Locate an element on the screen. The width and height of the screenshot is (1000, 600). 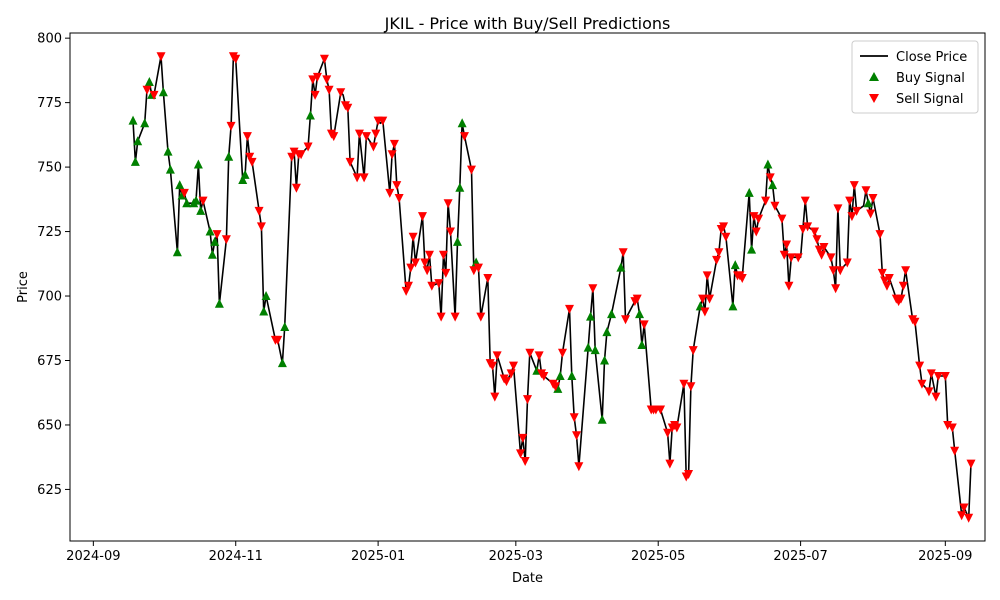
x-tick-label: 2024-09 is located at coordinates (93, 556).